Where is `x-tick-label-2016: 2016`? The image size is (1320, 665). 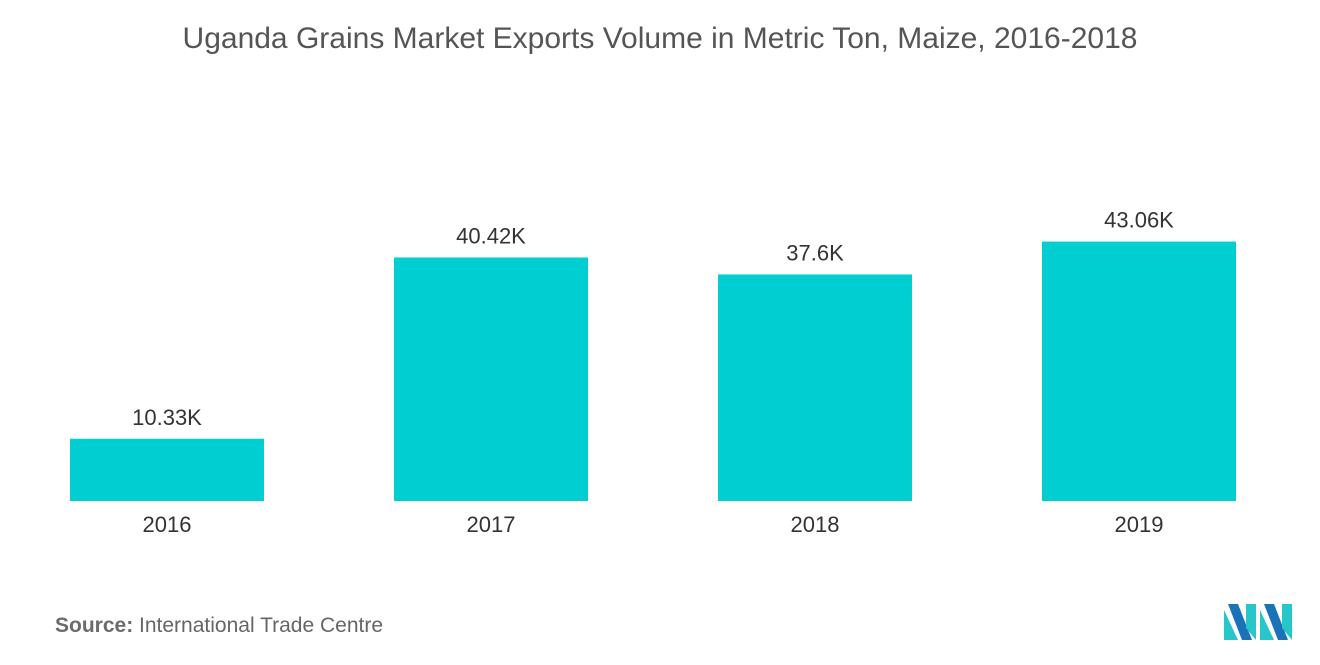 x-tick-label-2016: 2016 is located at coordinates (167, 524).